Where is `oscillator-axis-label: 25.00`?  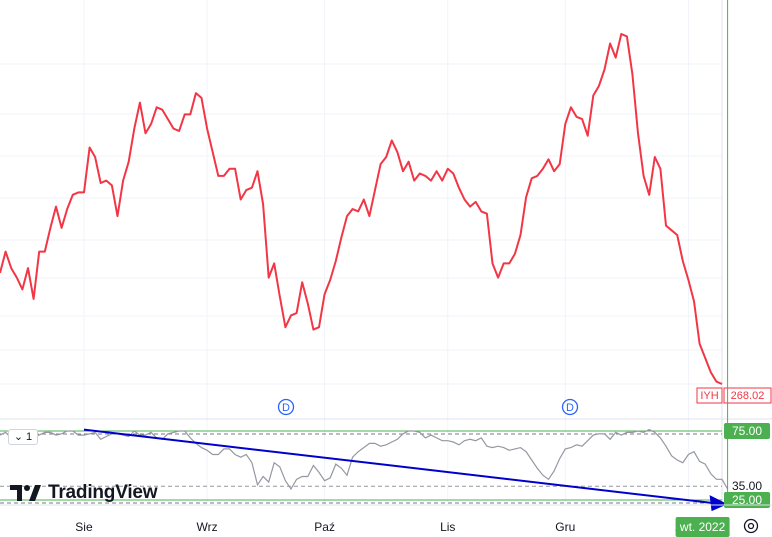
oscillator-axis-label: 25.00 is located at coordinates (747, 500).